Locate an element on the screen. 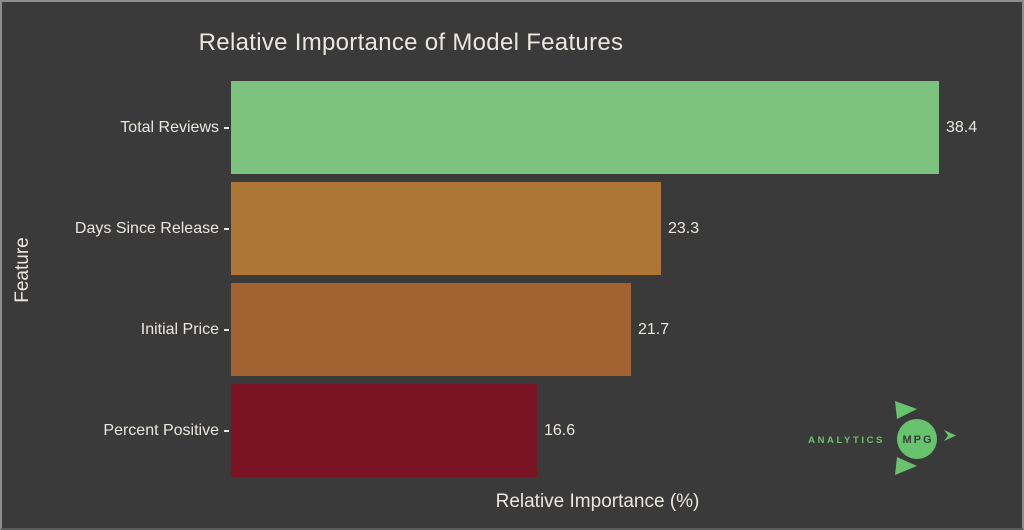 The height and width of the screenshot is (530, 1024). bar-total-reviews is located at coordinates (585, 127).